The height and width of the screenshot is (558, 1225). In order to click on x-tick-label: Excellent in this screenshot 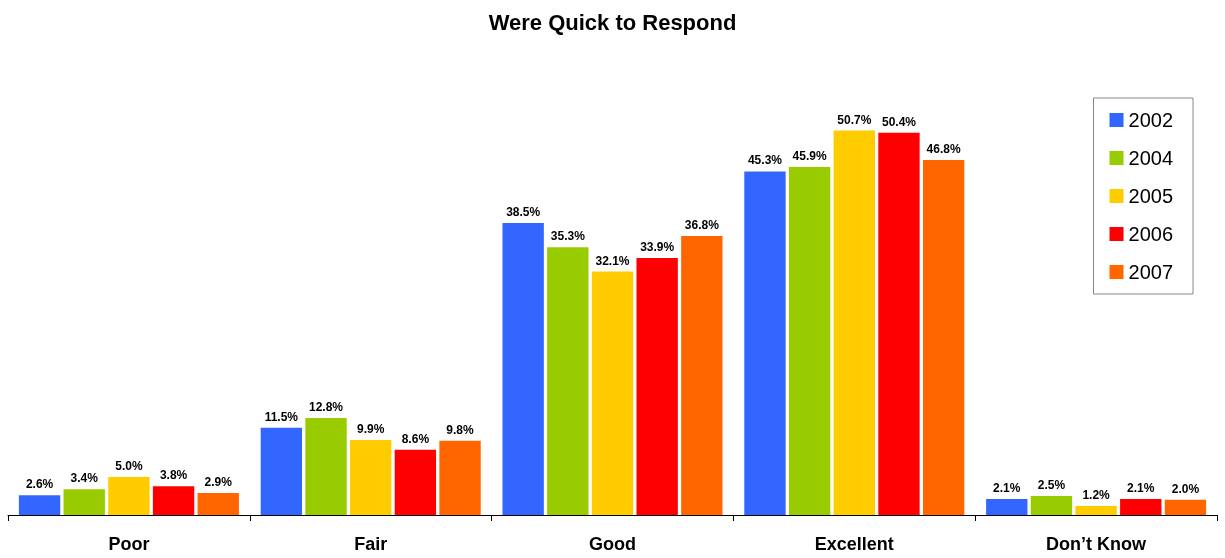, I will do `click(854, 544)`.